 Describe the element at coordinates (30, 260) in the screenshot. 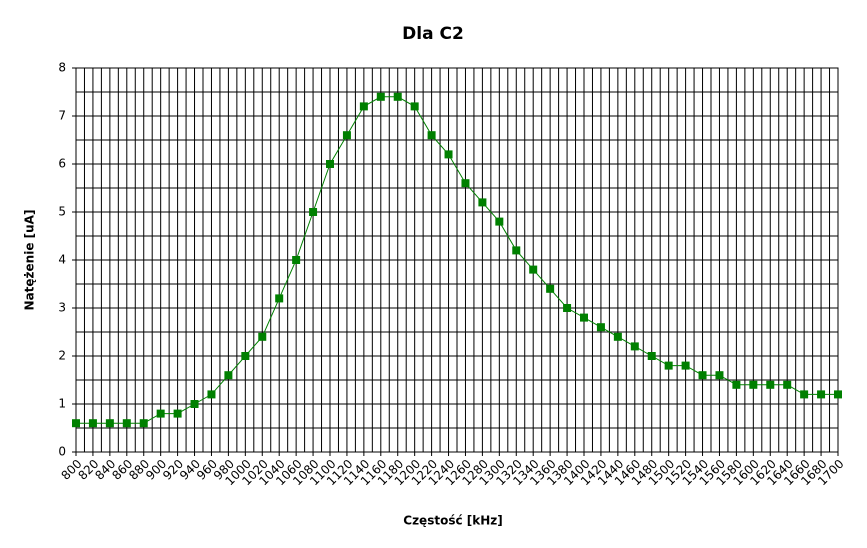

I see `y-axis-title: Natężenie [uA]` at that location.